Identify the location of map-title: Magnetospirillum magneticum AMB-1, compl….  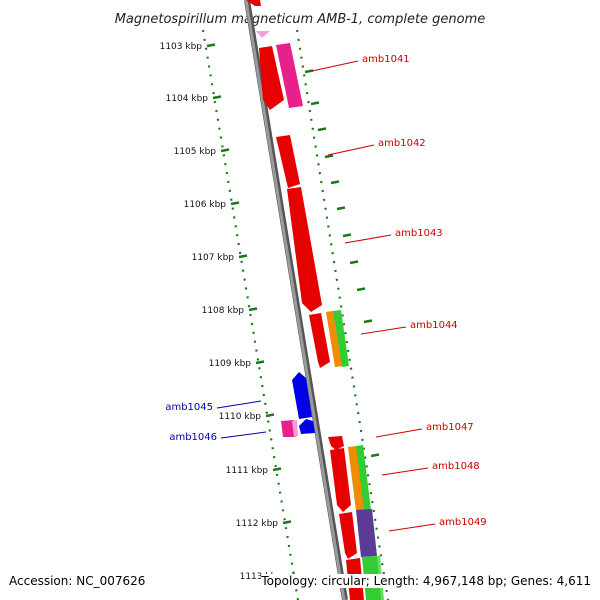
(300, 19).